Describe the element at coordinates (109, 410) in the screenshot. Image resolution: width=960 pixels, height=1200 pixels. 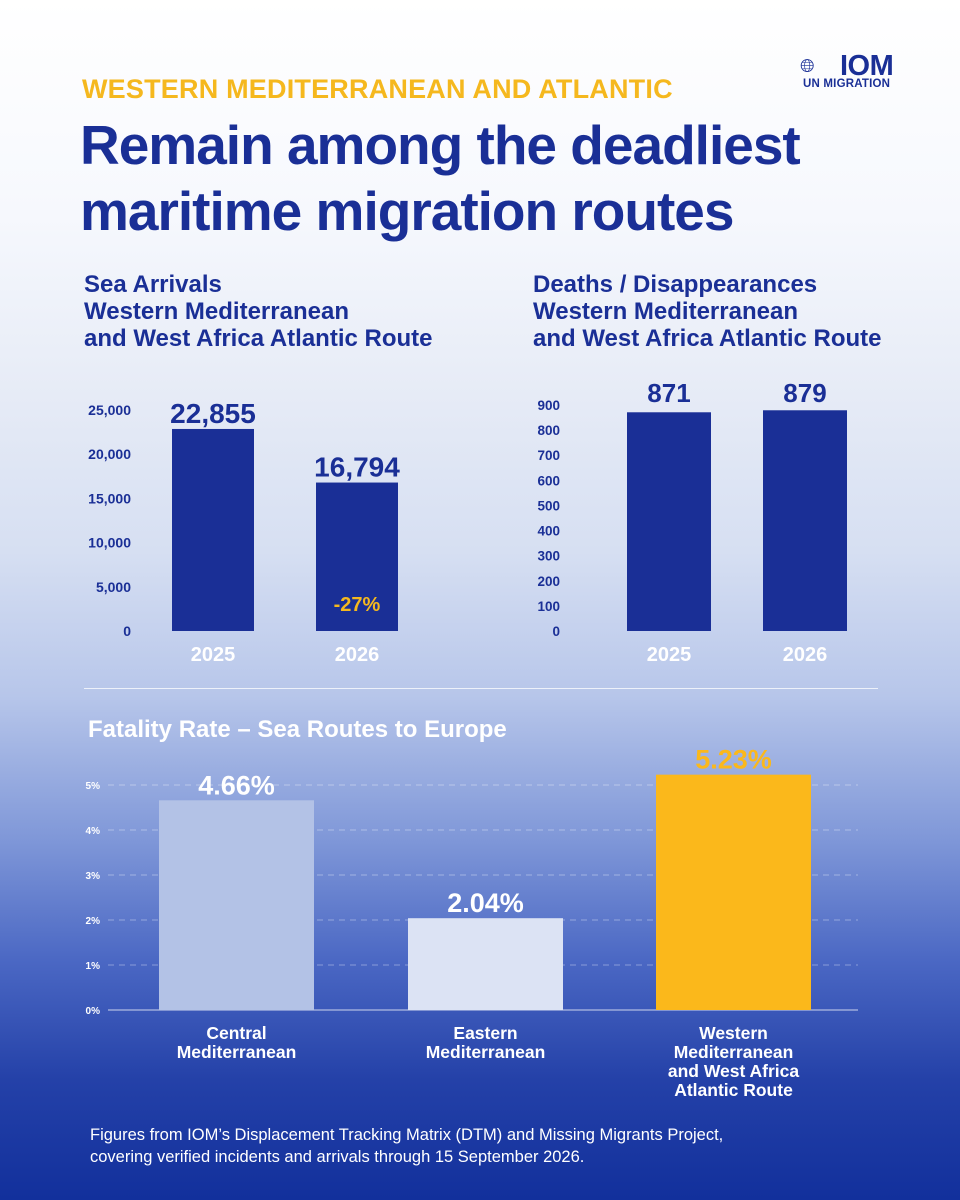
I see `arrivals-ytick: 25,000` at that location.